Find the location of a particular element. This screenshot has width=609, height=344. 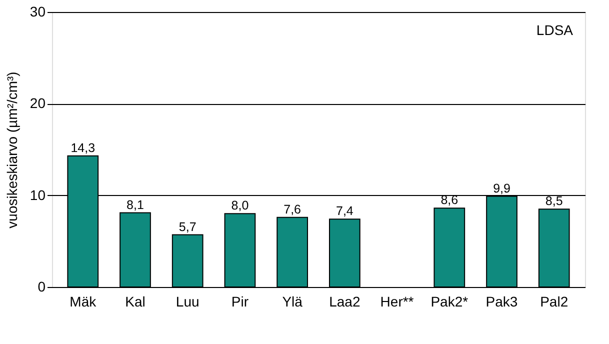

y-tick-label: 20 is located at coordinates (38, 103).